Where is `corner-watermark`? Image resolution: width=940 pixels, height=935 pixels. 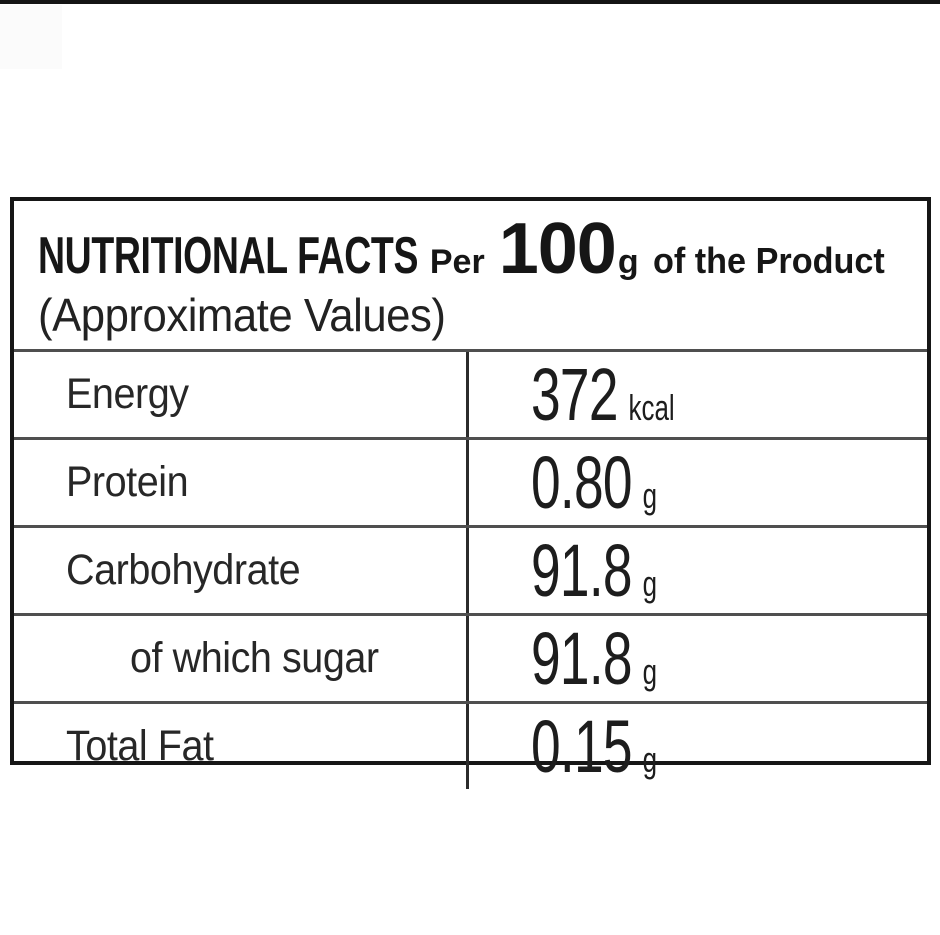
corner-watermark is located at coordinates (31, 37).